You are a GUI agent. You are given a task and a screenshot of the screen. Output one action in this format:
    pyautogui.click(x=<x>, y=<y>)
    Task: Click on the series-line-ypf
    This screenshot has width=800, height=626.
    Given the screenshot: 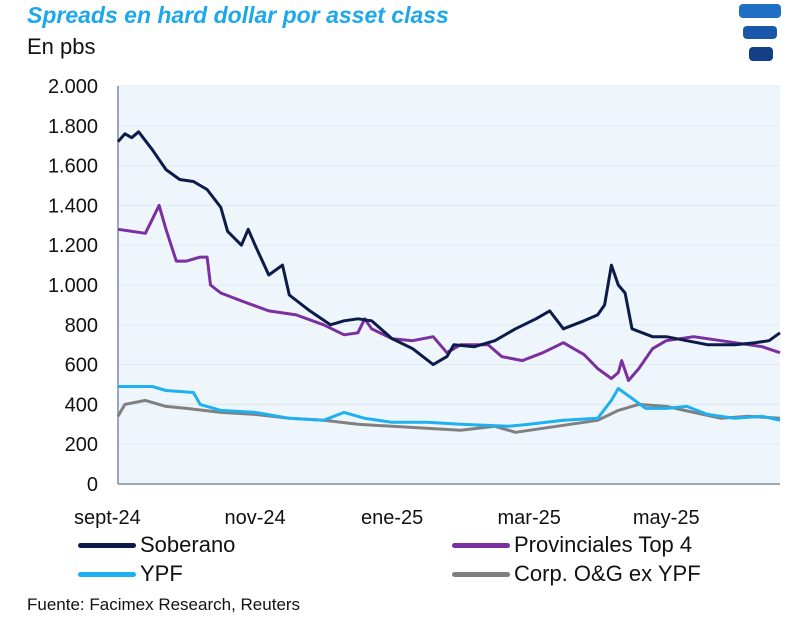 What is the action you would take?
    pyautogui.click(x=449, y=406)
    